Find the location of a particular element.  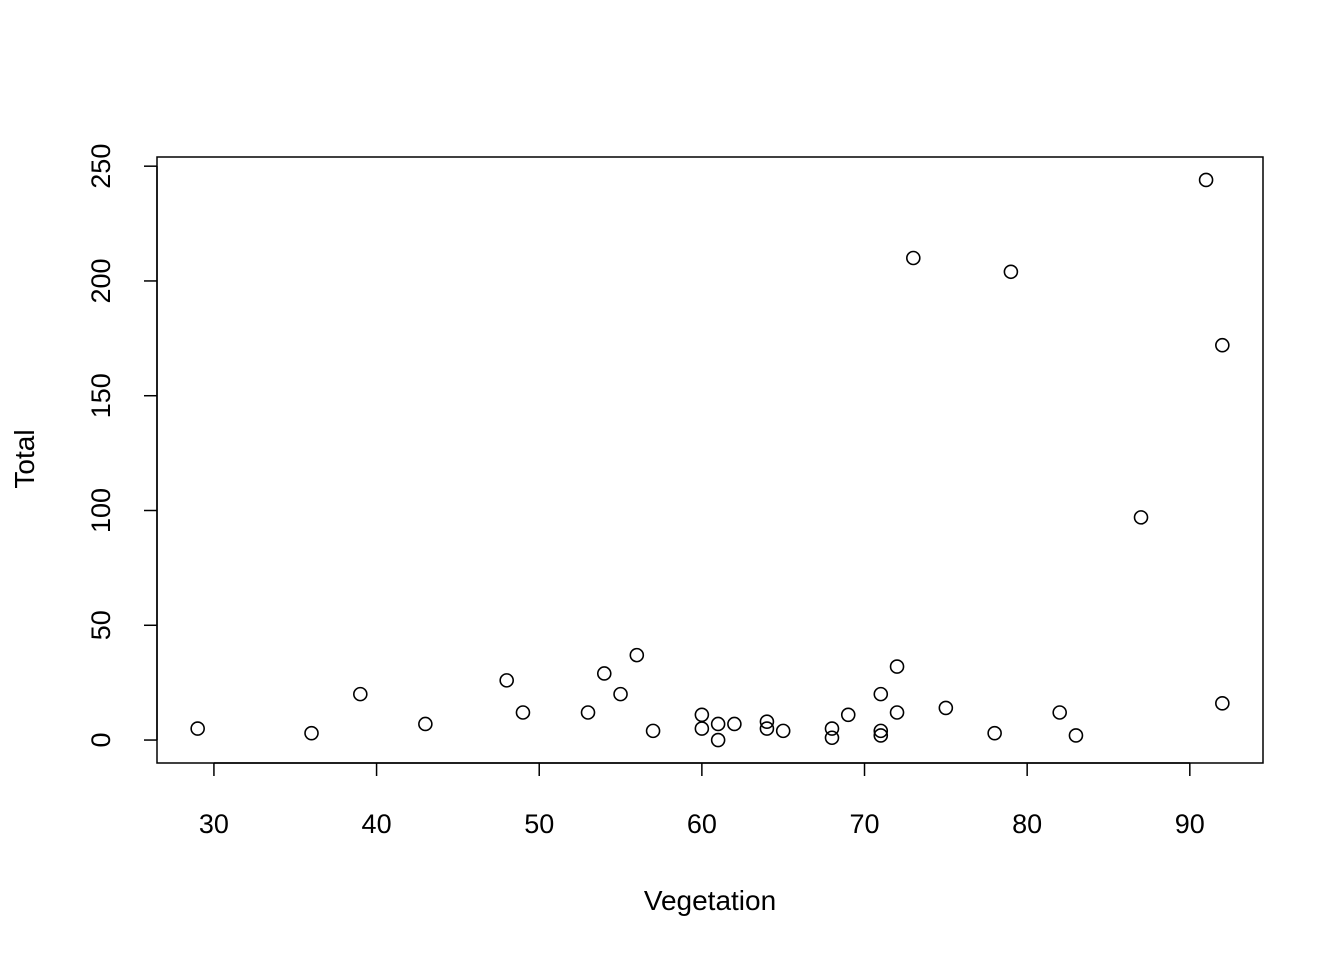

x-tick-label: 80 is located at coordinates (1027, 824).